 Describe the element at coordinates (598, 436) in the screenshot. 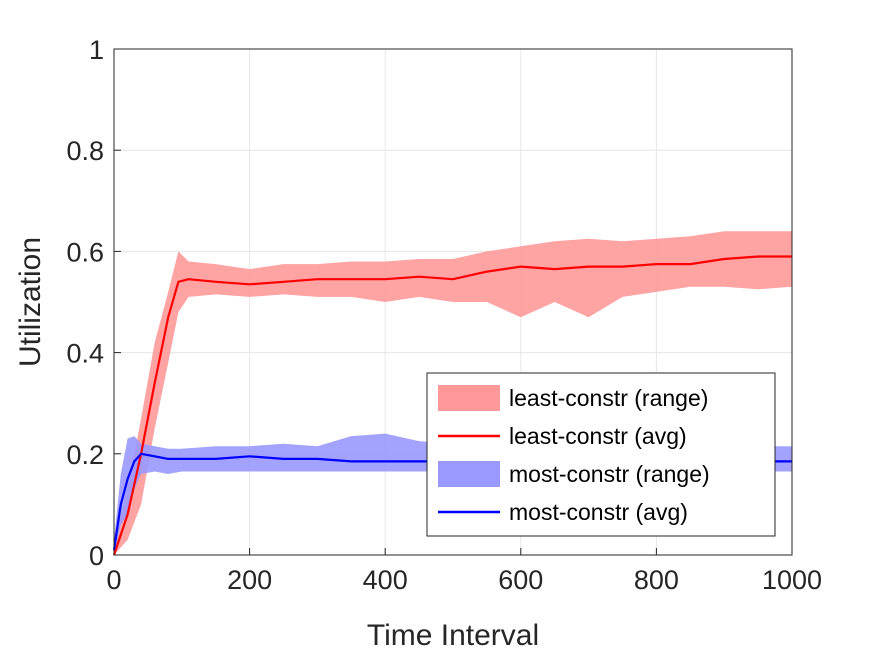

I see `legend-label-1: least-constr (avg)` at that location.